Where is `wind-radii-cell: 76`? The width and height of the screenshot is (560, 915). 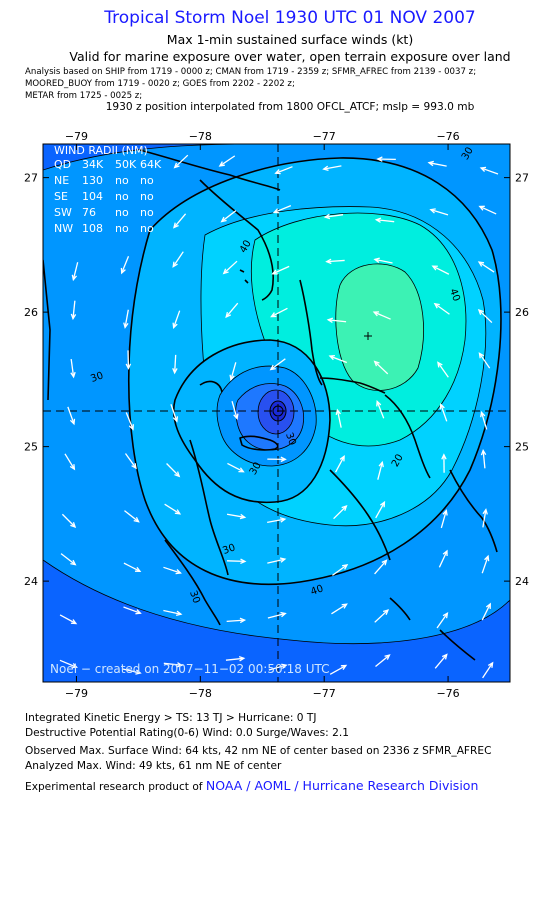
wind-radii-cell: 76 is located at coordinates (89, 212).